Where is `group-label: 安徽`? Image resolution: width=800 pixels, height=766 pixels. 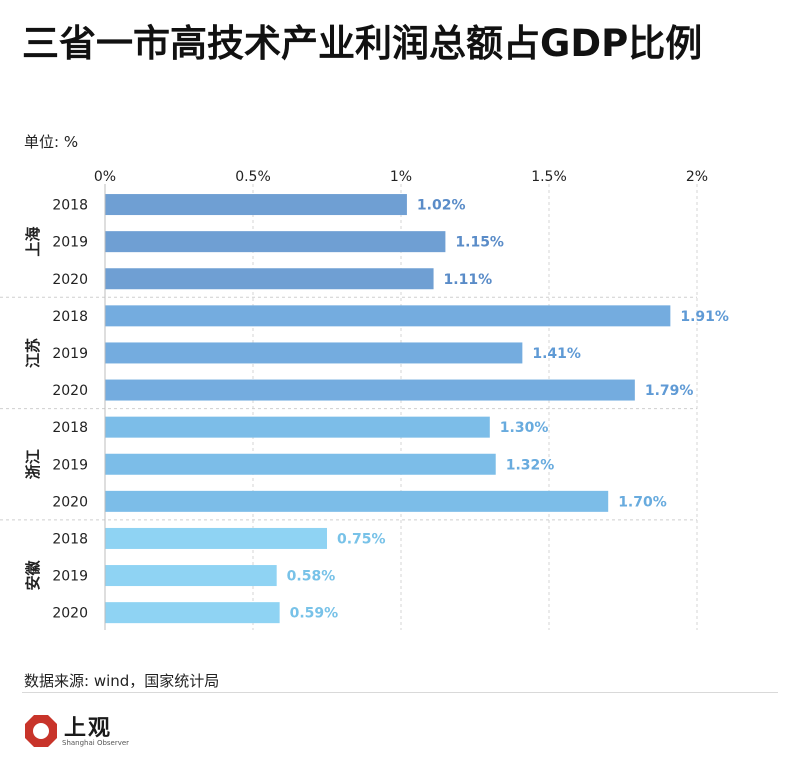
group-label: 安徽 is located at coordinates (33, 575).